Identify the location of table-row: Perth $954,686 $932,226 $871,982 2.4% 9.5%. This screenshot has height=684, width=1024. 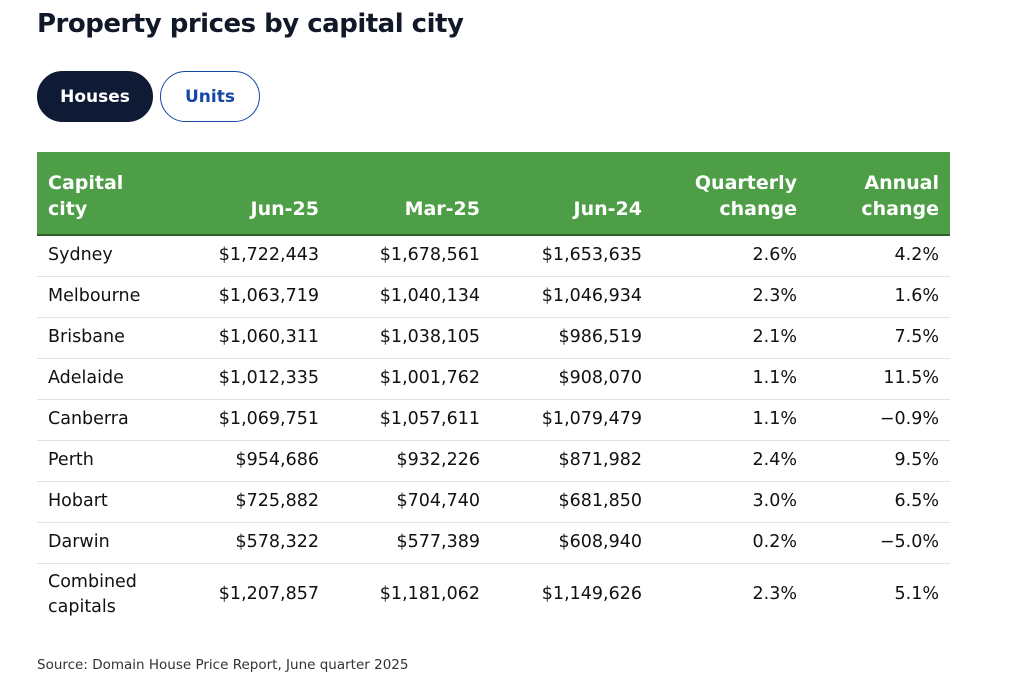
(493, 461).